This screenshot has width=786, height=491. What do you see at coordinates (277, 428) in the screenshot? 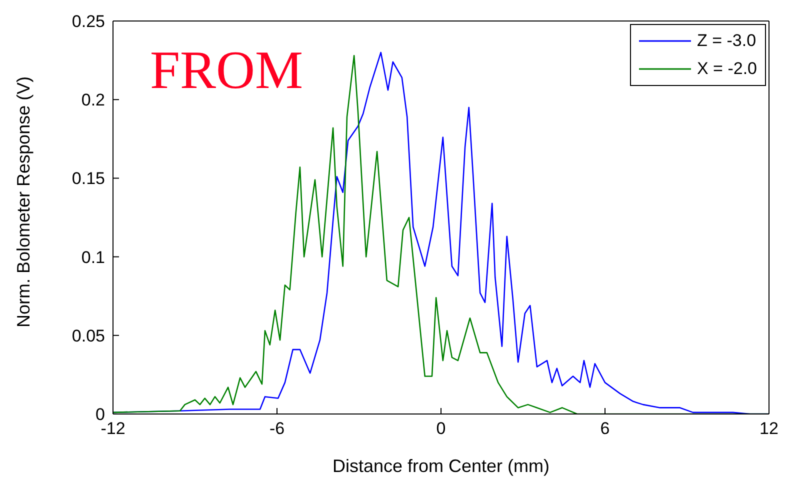
I see `x-tick-label: -6` at bounding box center [277, 428].